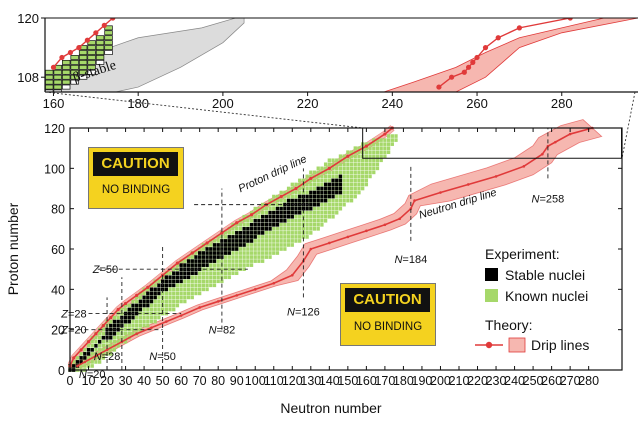 This screenshot has width=638, height=425. I want to click on inset-x-tick-label: 160, so click(54, 103).